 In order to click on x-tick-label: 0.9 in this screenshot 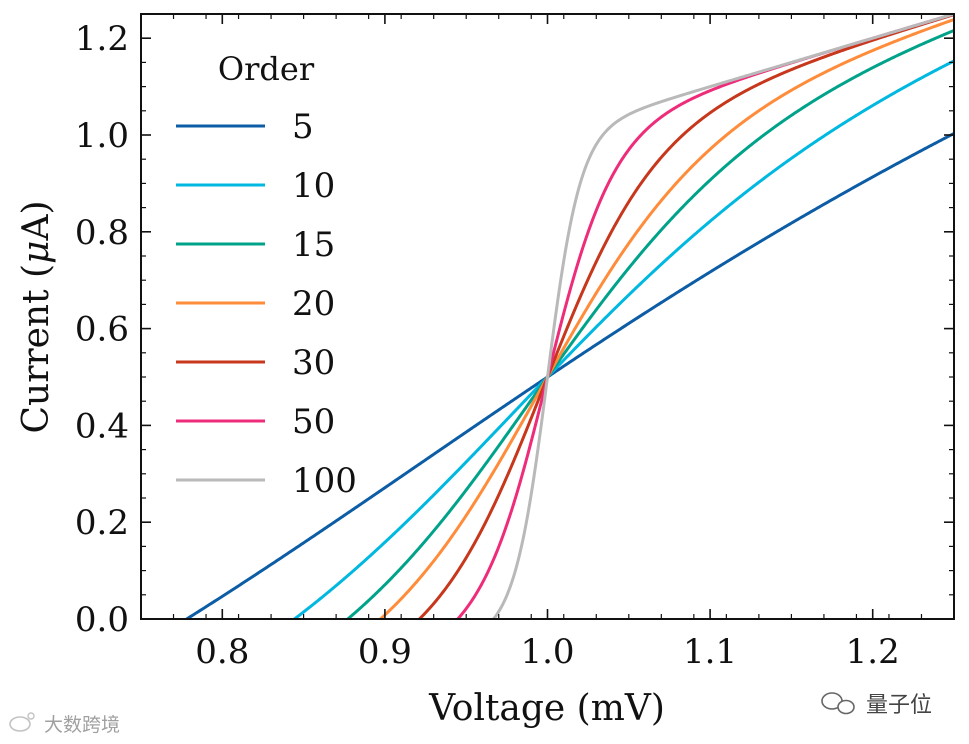, I will do `click(385, 652)`.